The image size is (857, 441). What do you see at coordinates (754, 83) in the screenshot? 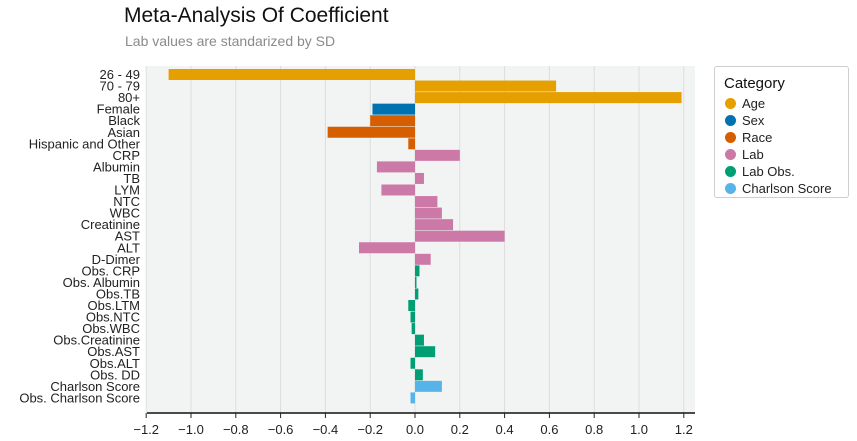
I see `legend-title: Category` at bounding box center [754, 83].